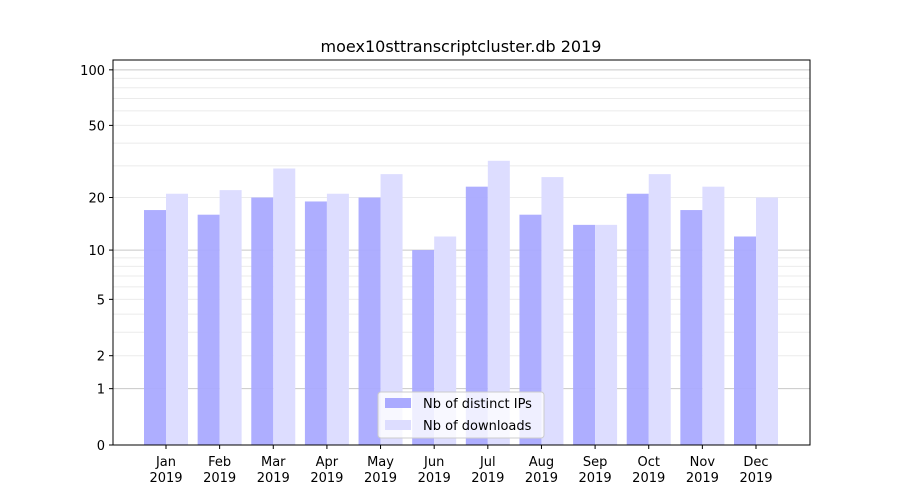 The width and height of the screenshot is (900, 504). I want to click on y-tick-label: 50, so click(96, 126).